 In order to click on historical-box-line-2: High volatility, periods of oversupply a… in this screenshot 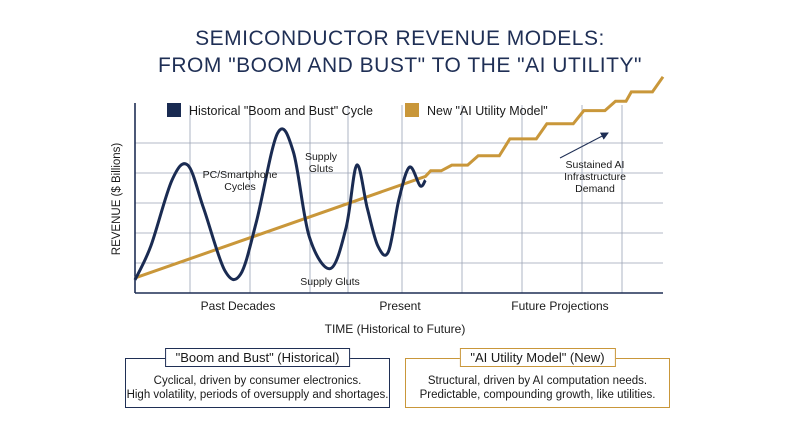, I will do `click(257, 395)`.